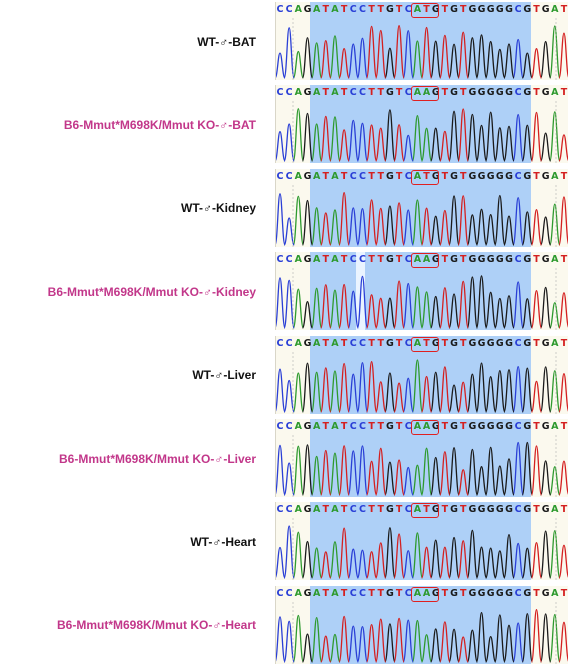  Describe the element at coordinates (224, 375) in the screenshot. I see `sample-label: WT-♂-Liver` at that location.